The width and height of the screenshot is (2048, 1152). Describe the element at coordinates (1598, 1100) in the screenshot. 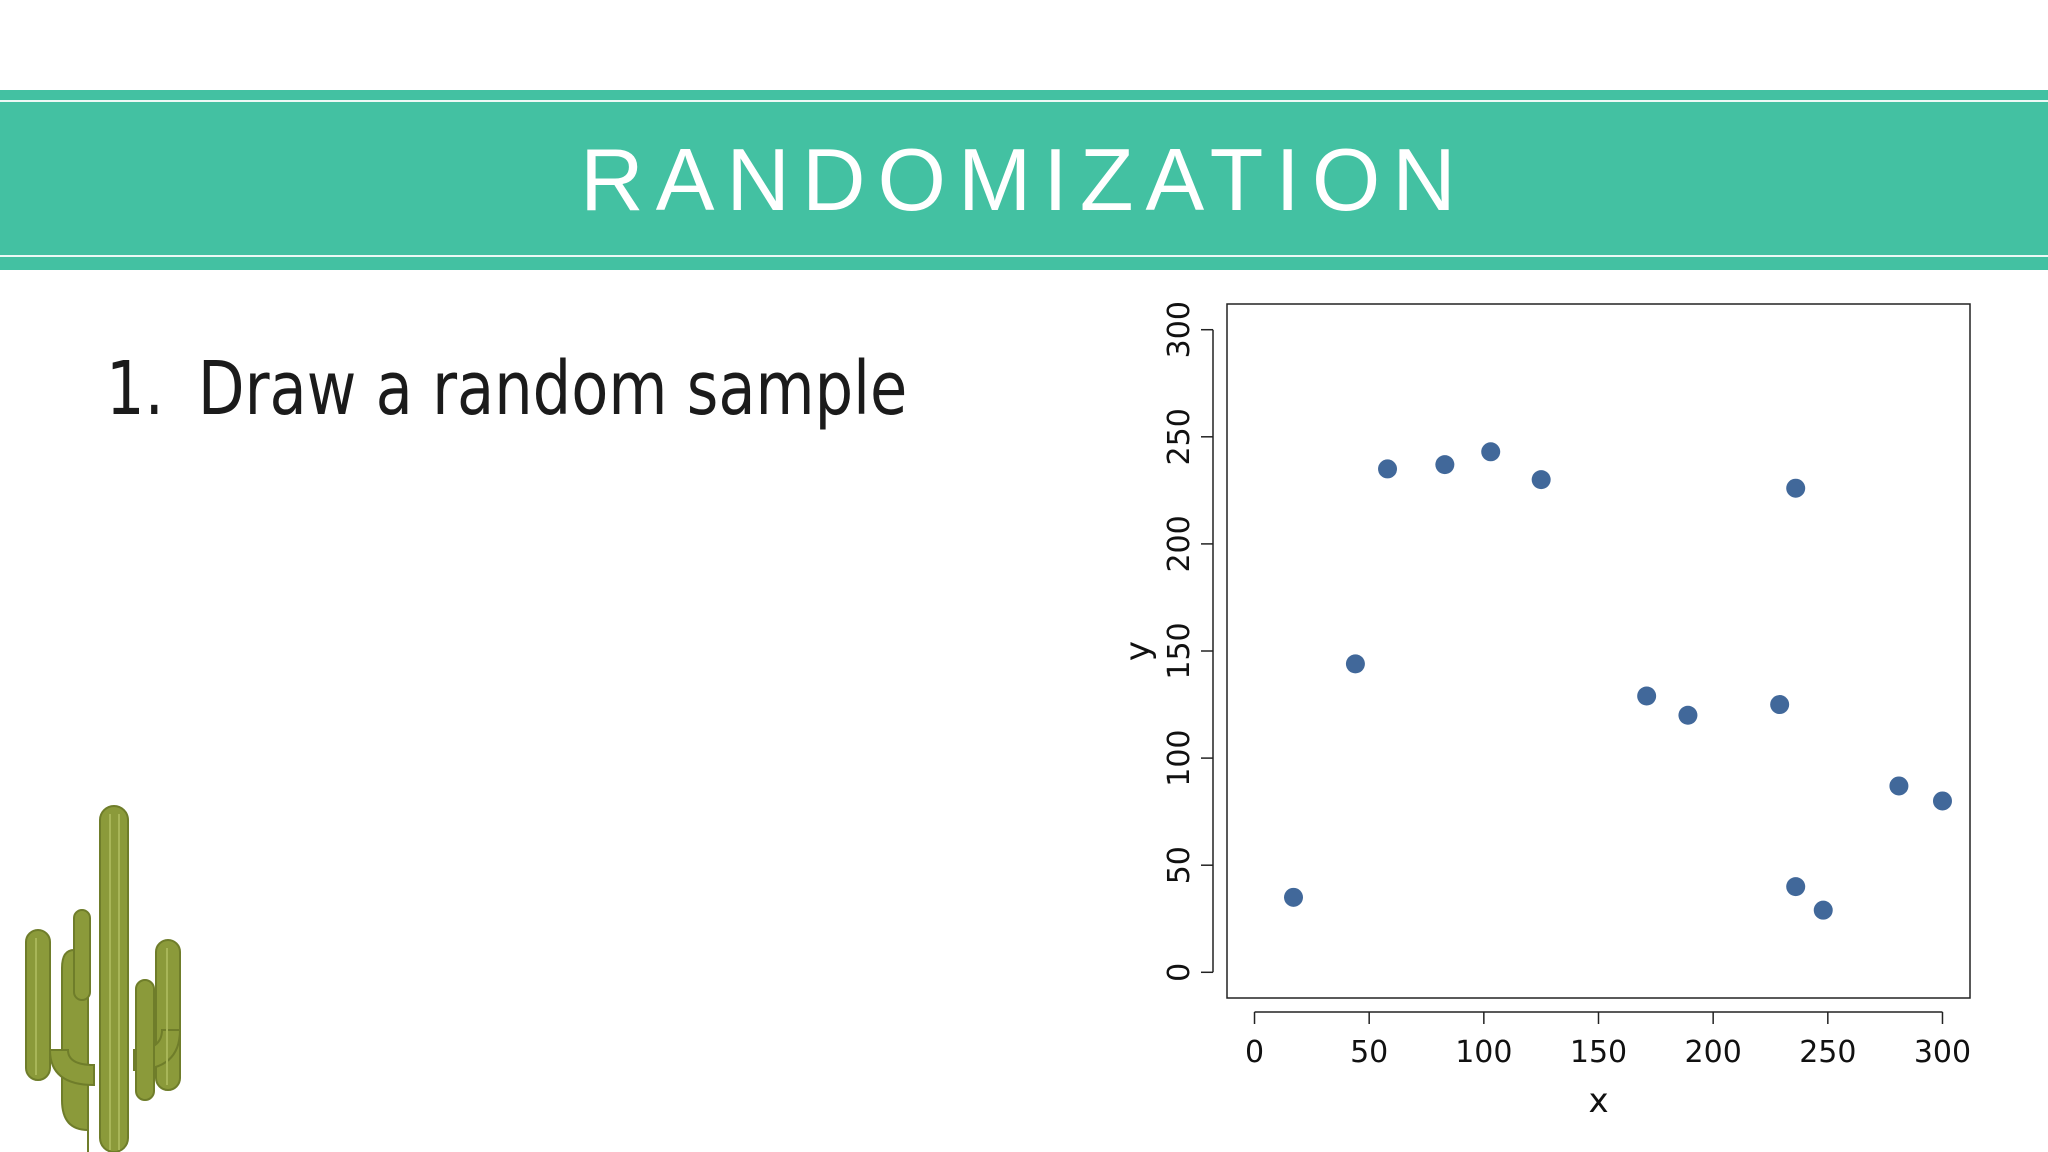

I see `x-axis-label: x` at that location.